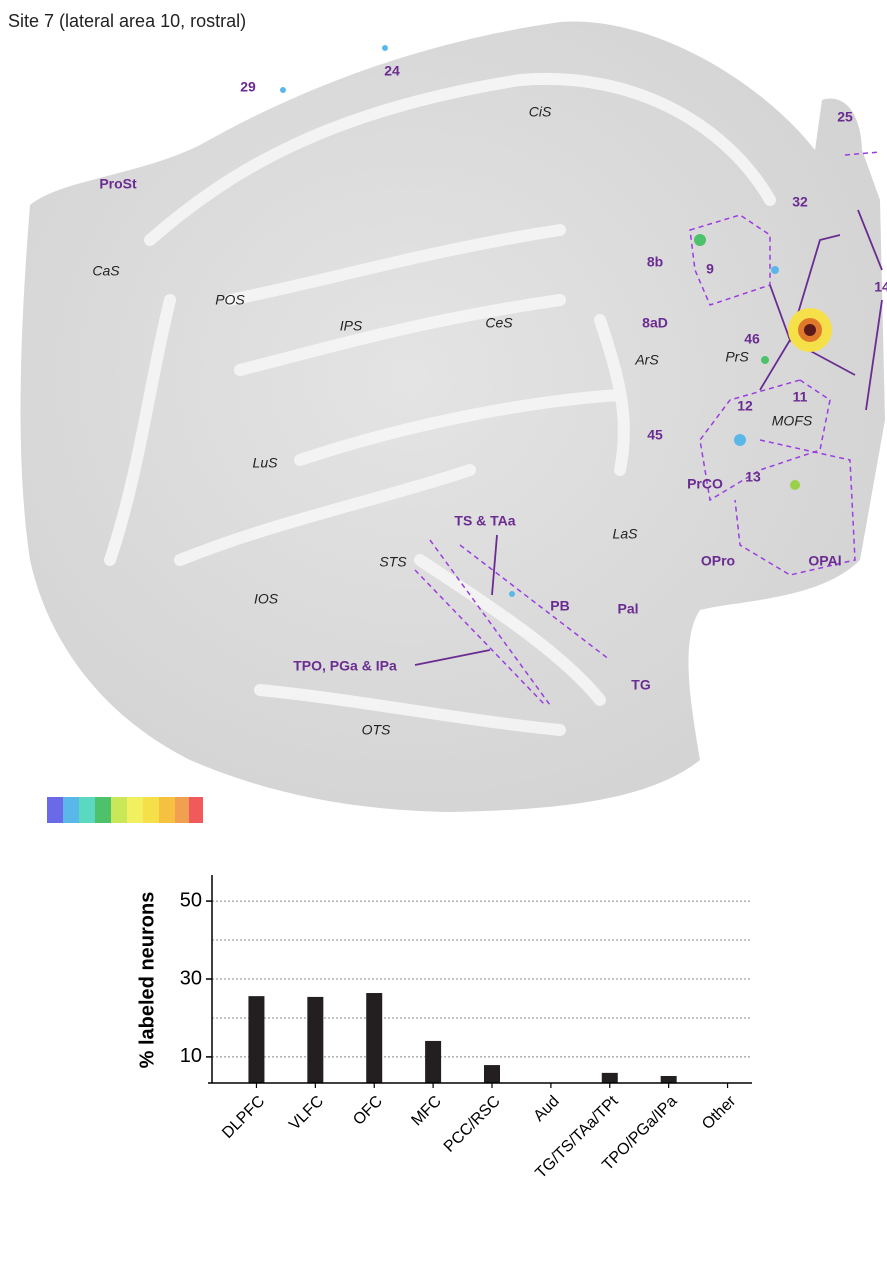  What do you see at coordinates (845, 117) in the screenshot?
I see `area-label: 25` at bounding box center [845, 117].